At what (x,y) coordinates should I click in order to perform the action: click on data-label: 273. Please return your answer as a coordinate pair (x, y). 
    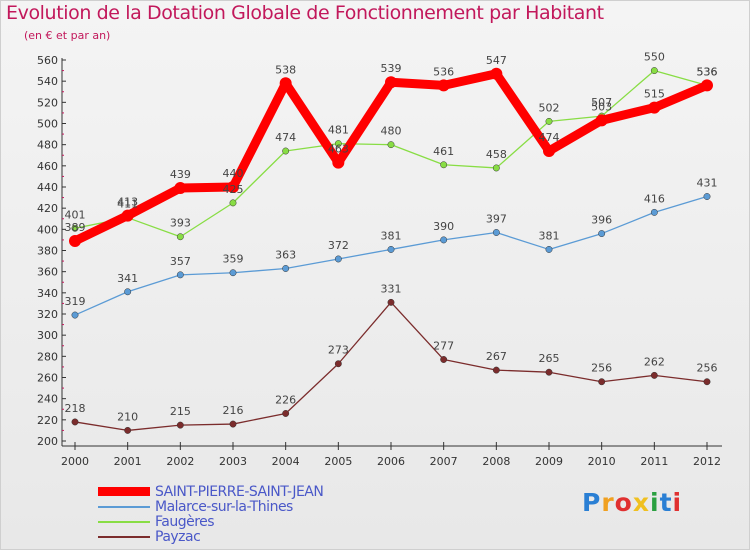
    Looking at the image, I should click on (338, 350).